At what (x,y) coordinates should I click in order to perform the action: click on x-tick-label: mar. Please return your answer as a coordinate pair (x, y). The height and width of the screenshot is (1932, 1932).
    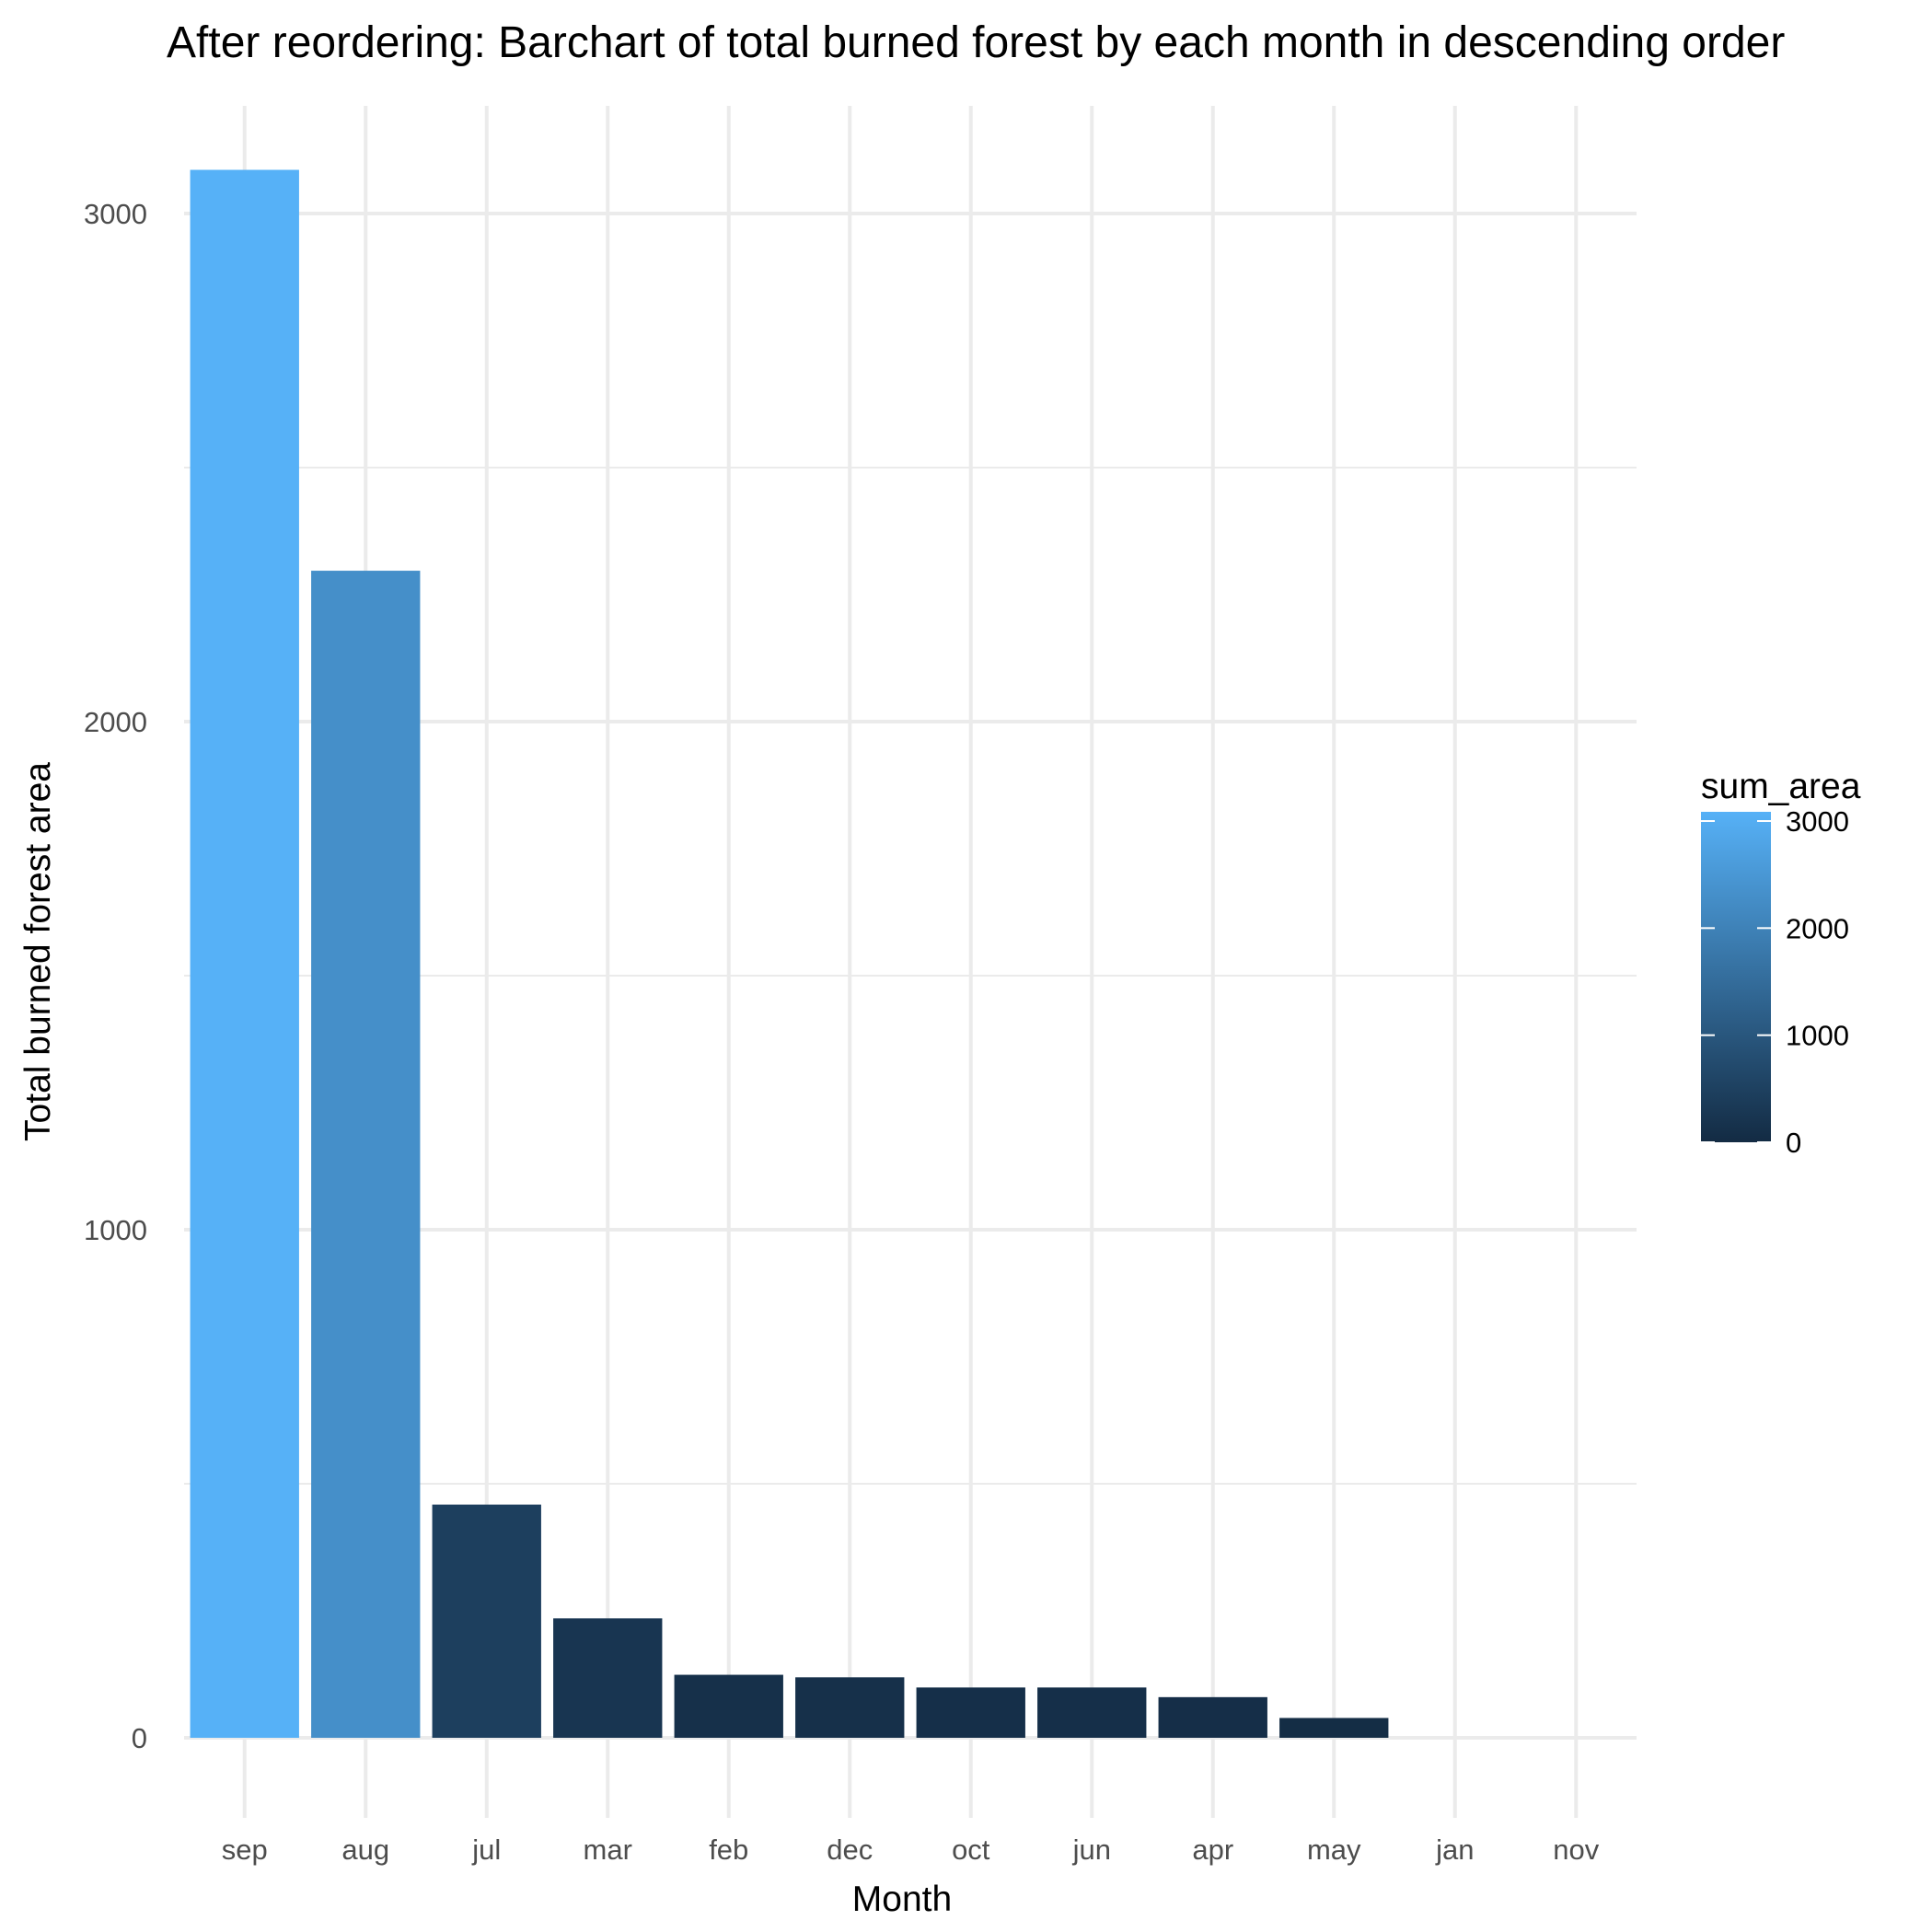
    Looking at the image, I should click on (608, 1850).